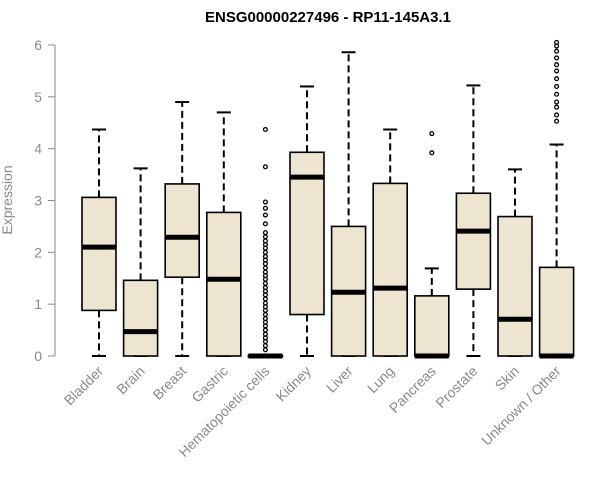  Describe the element at coordinates (380, 379) in the screenshot. I see `x-tick-label: Lung` at that location.